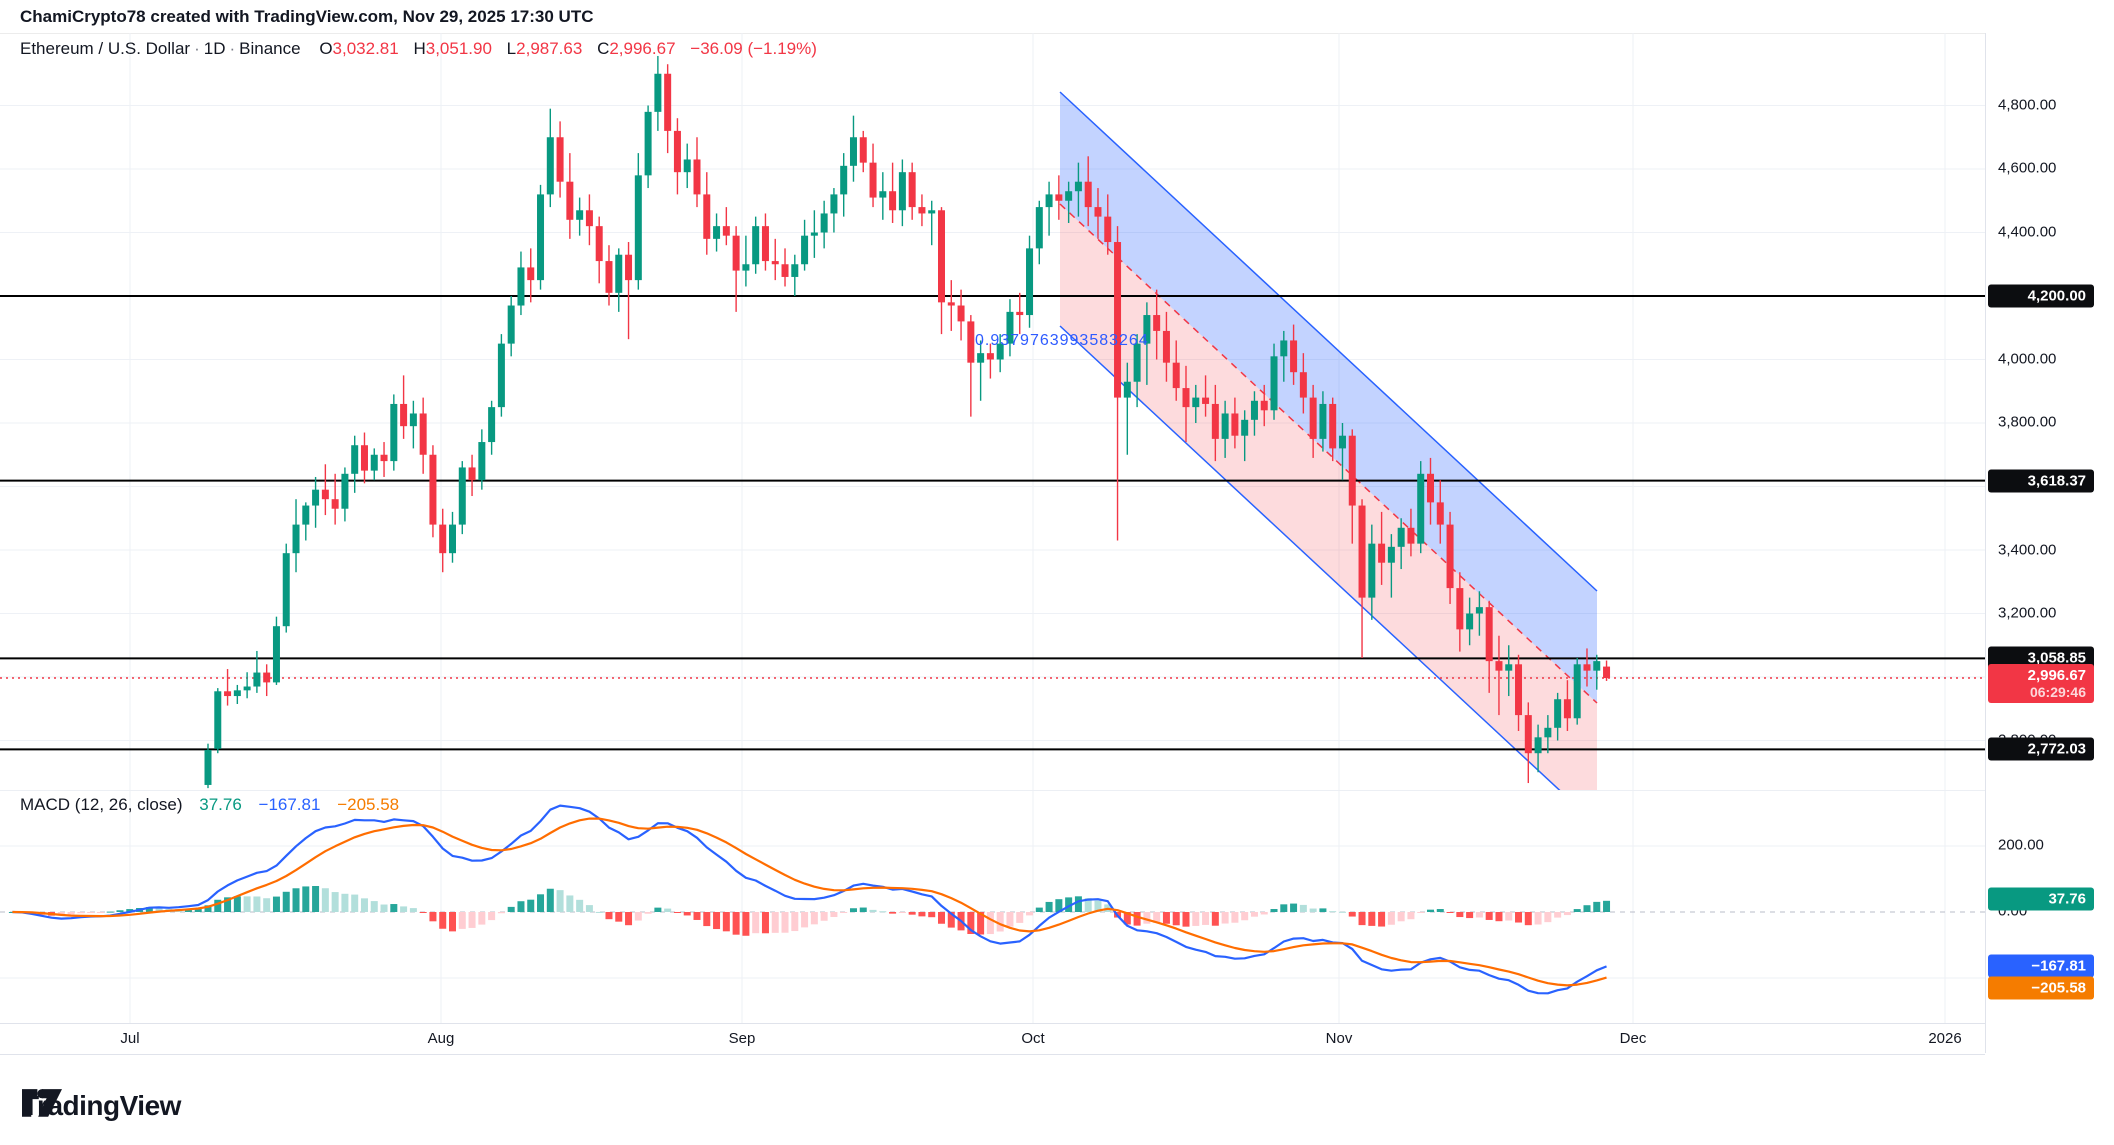  What do you see at coordinates (214, 48) in the screenshot?
I see `interval-label: 1D` at bounding box center [214, 48].